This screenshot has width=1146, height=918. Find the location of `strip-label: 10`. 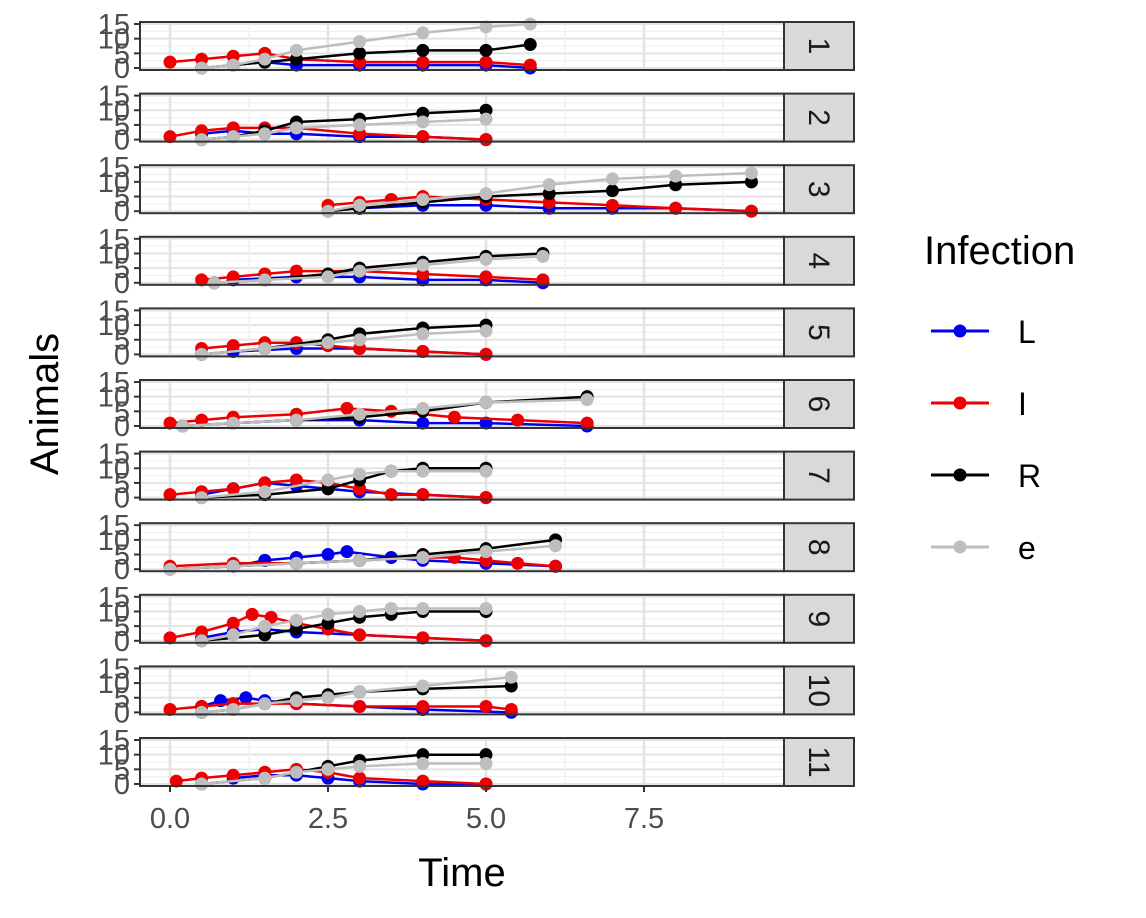

strip-label: 10 is located at coordinates (818, 690).